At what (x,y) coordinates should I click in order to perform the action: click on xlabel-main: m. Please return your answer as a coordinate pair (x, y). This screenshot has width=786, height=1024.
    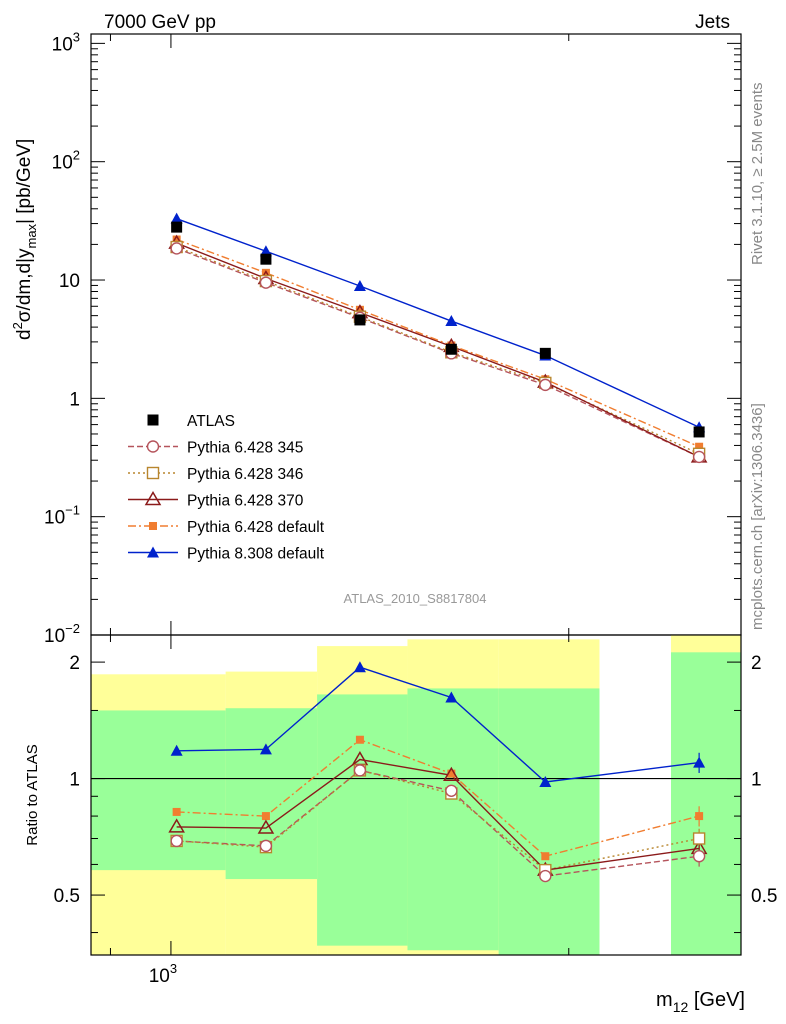
    Looking at the image, I should click on (664, 1000).